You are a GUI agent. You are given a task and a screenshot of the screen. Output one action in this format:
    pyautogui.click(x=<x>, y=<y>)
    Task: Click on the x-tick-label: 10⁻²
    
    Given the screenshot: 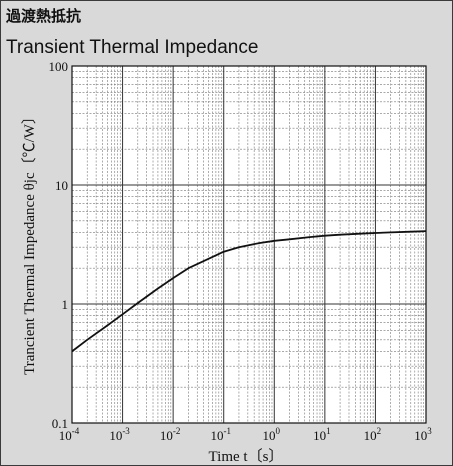 What is the action you would take?
    pyautogui.click(x=170, y=434)
    